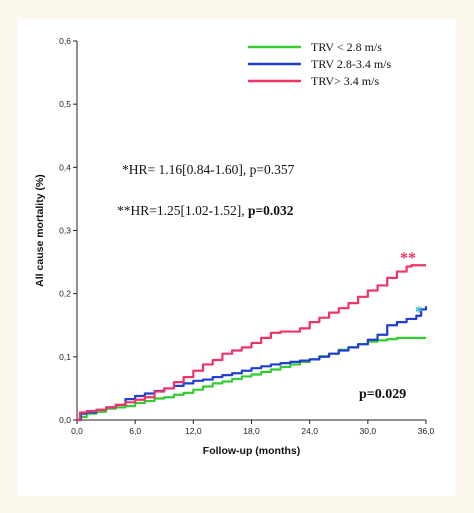 The width and height of the screenshot is (474, 513). What do you see at coordinates (65, 231) in the screenshot?
I see `y-tick-label: 0,3` at bounding box center [65, 231].